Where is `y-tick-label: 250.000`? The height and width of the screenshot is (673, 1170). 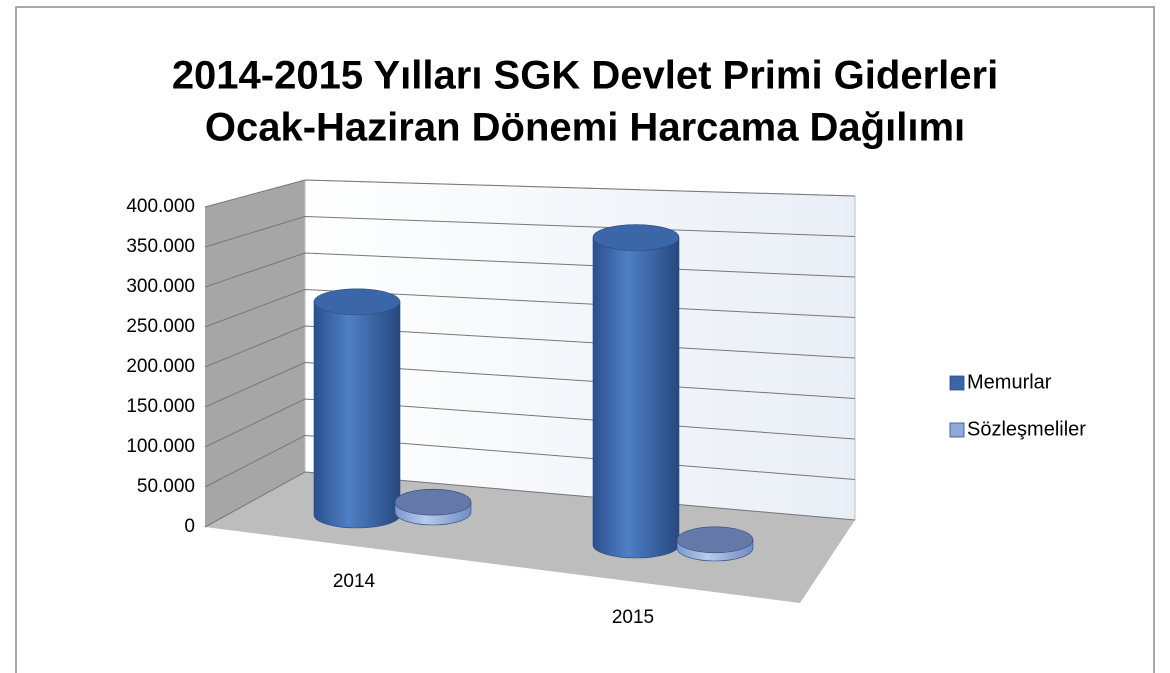
y-tick-label: 250.000 is located at coordinates (160, 326).